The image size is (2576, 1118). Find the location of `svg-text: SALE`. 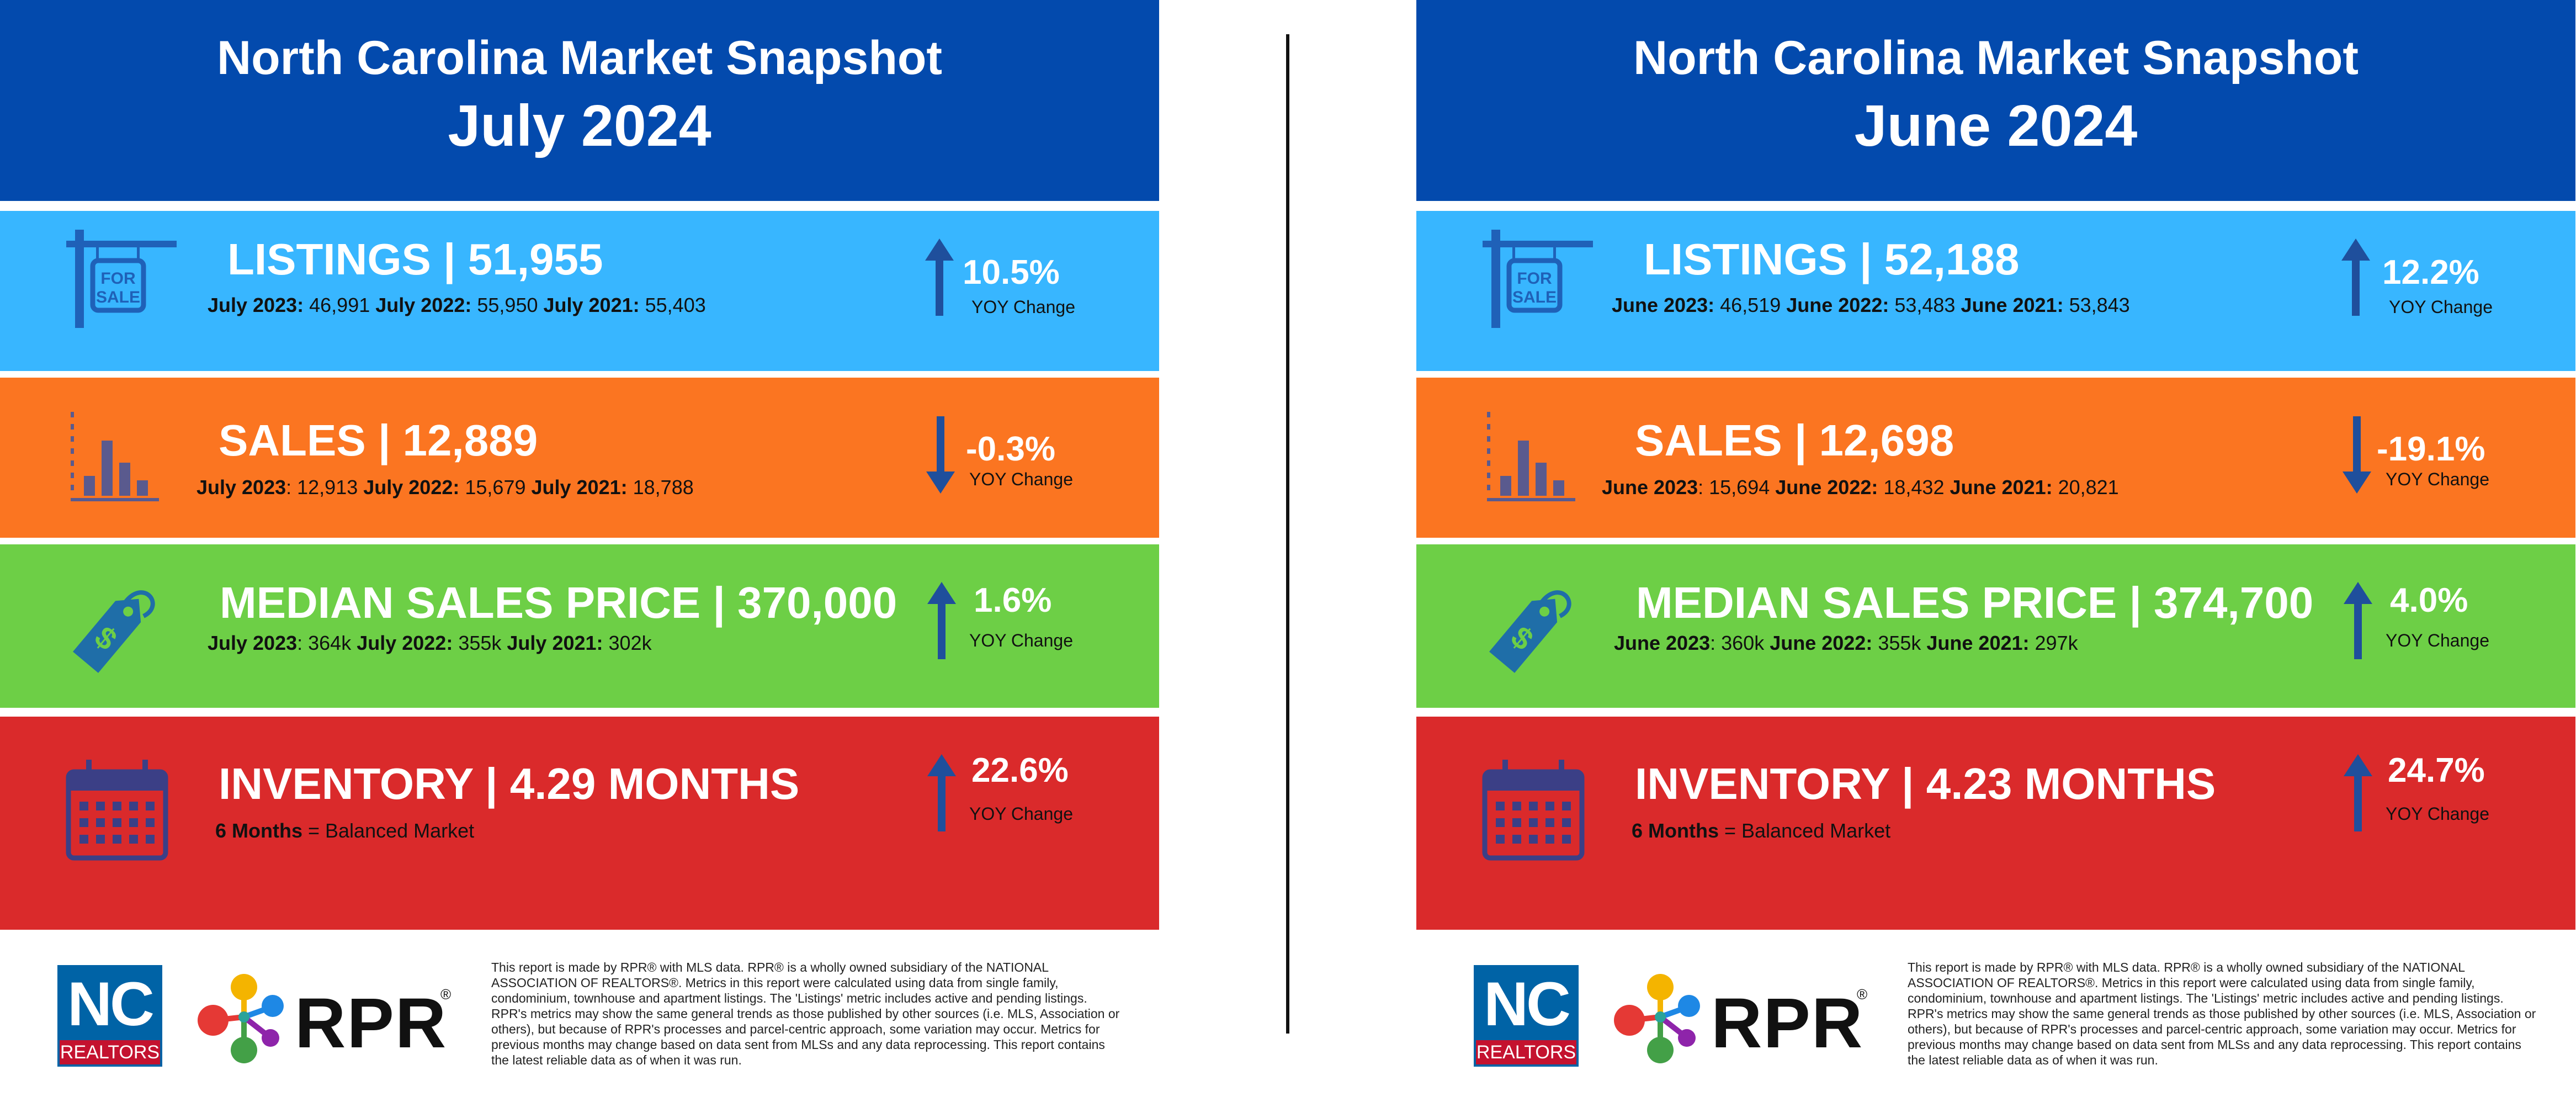

svg-text: SALE is located at coordinates (118, 297).